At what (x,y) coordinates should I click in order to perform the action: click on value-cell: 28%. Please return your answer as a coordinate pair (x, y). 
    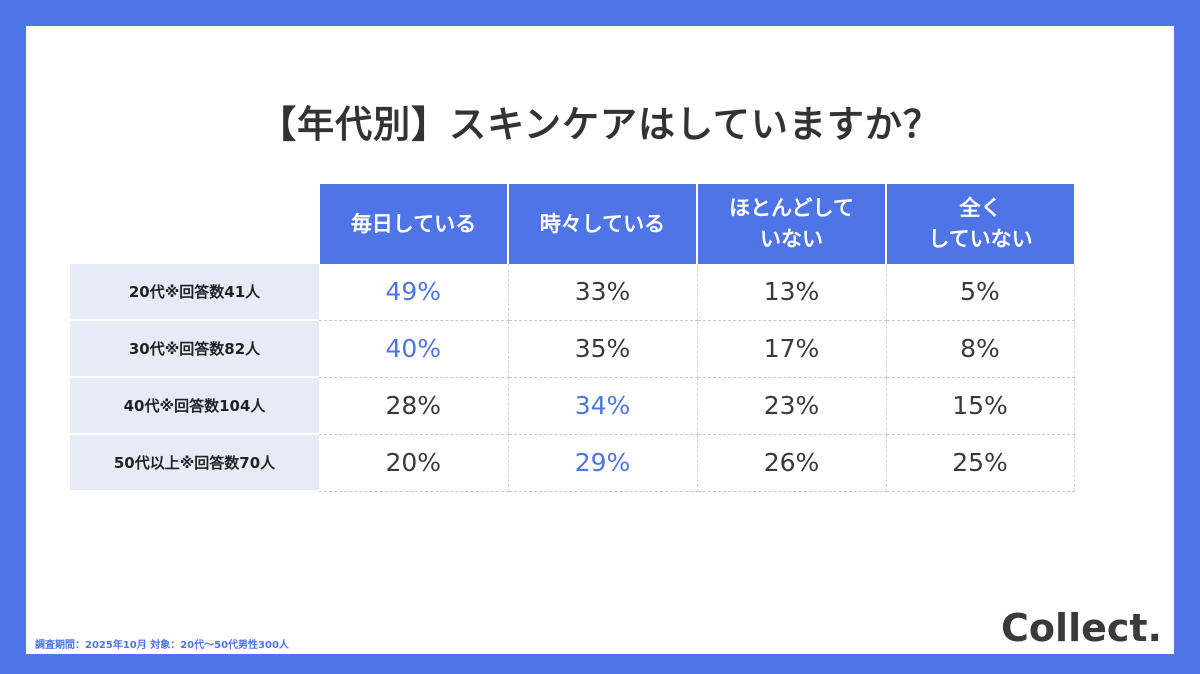
    Looking at the image, I should click on (414, 406).